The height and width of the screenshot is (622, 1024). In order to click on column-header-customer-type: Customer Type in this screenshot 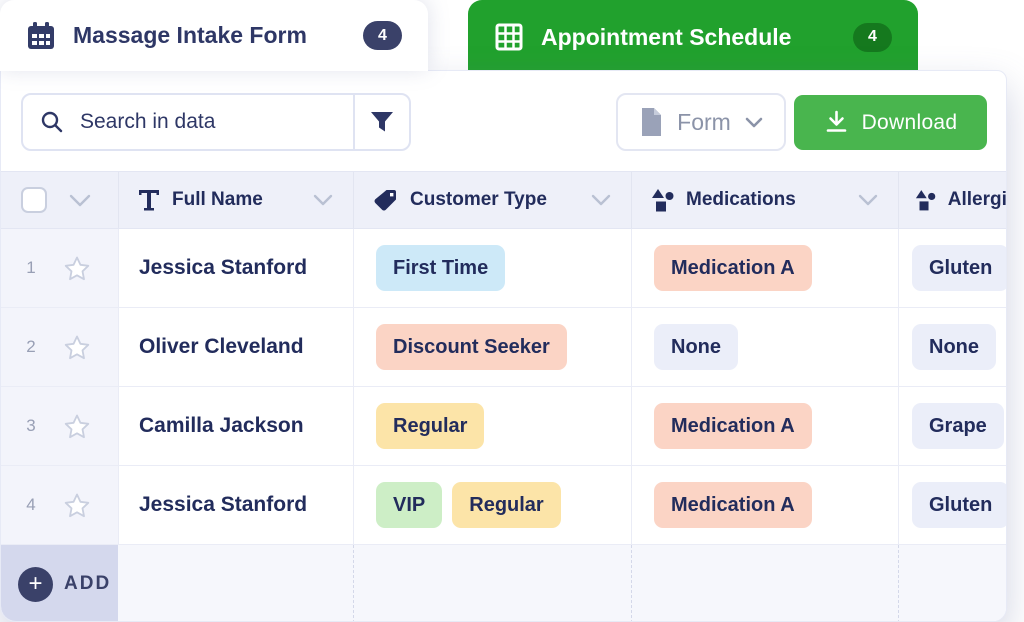, I will do `click(492, 200)`.